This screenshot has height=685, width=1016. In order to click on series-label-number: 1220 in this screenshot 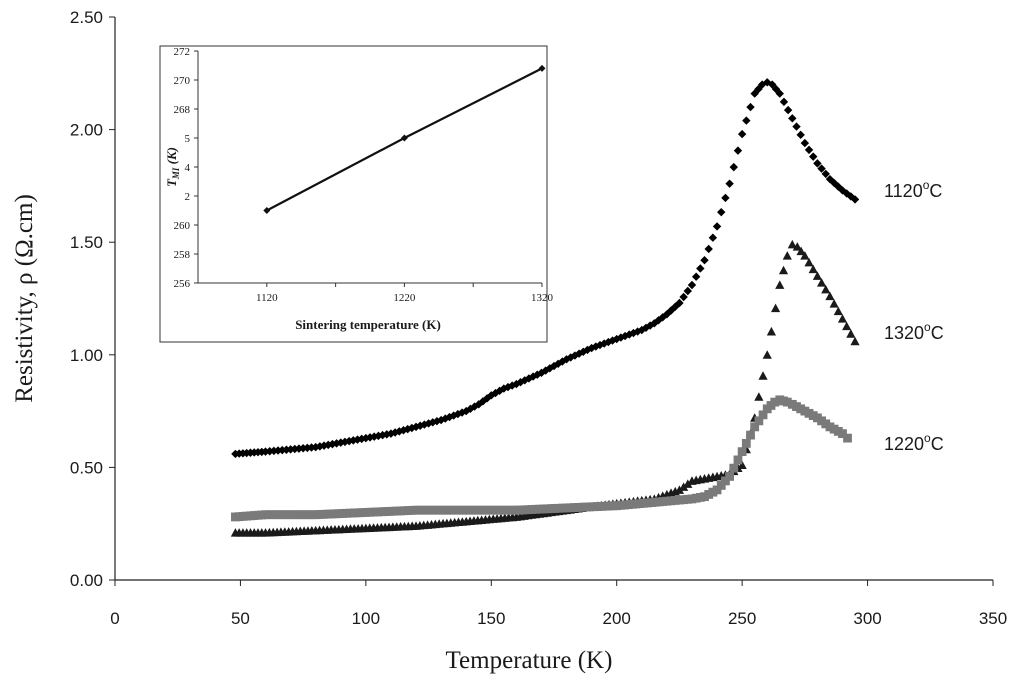, I will do `click(904, 444)`.